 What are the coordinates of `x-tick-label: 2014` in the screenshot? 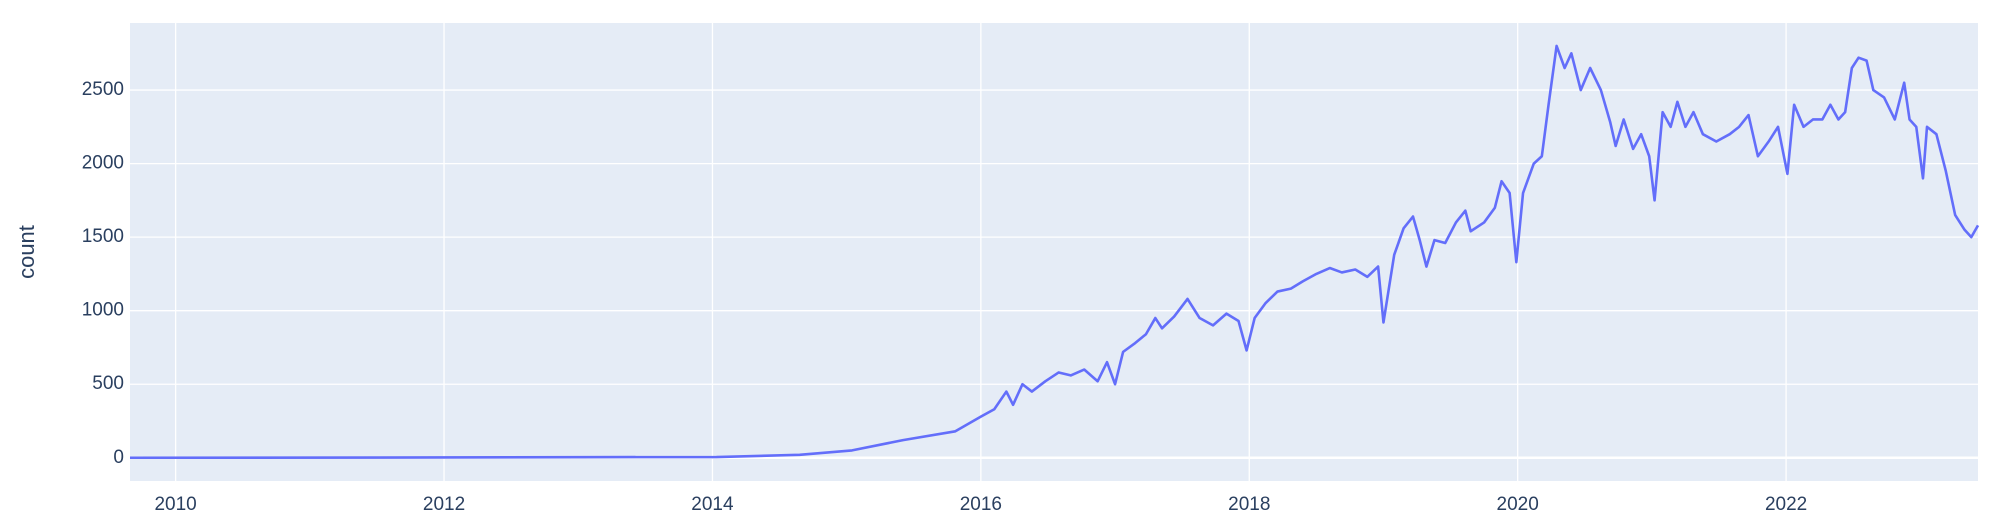 It's located at (712, 504).